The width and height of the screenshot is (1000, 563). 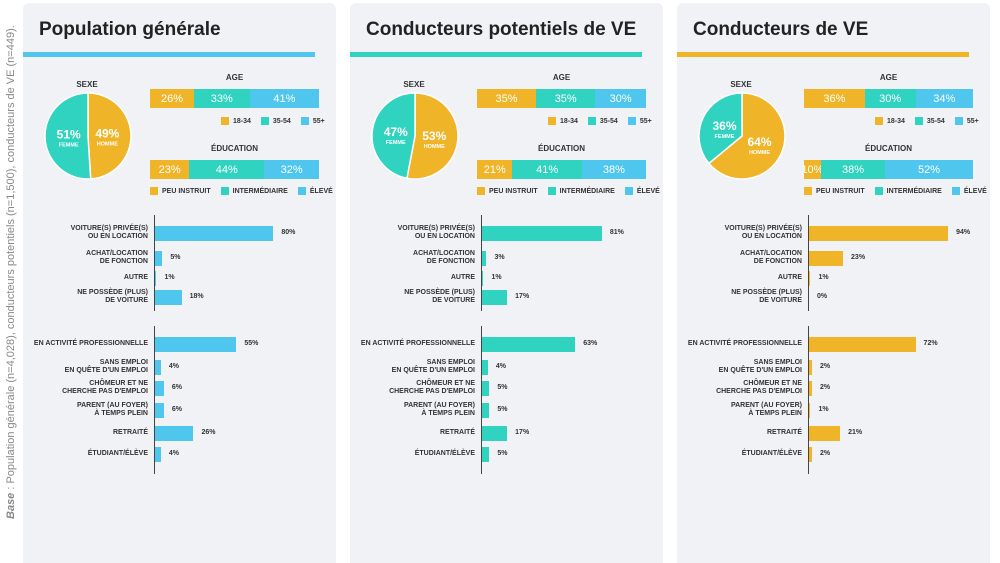 What do you see at coordinates (436, 228) in the screenshot?
I see `vehicle-category-line: VOITURE(S) PRIVÉE(S)` at bounding box center [436, 228].